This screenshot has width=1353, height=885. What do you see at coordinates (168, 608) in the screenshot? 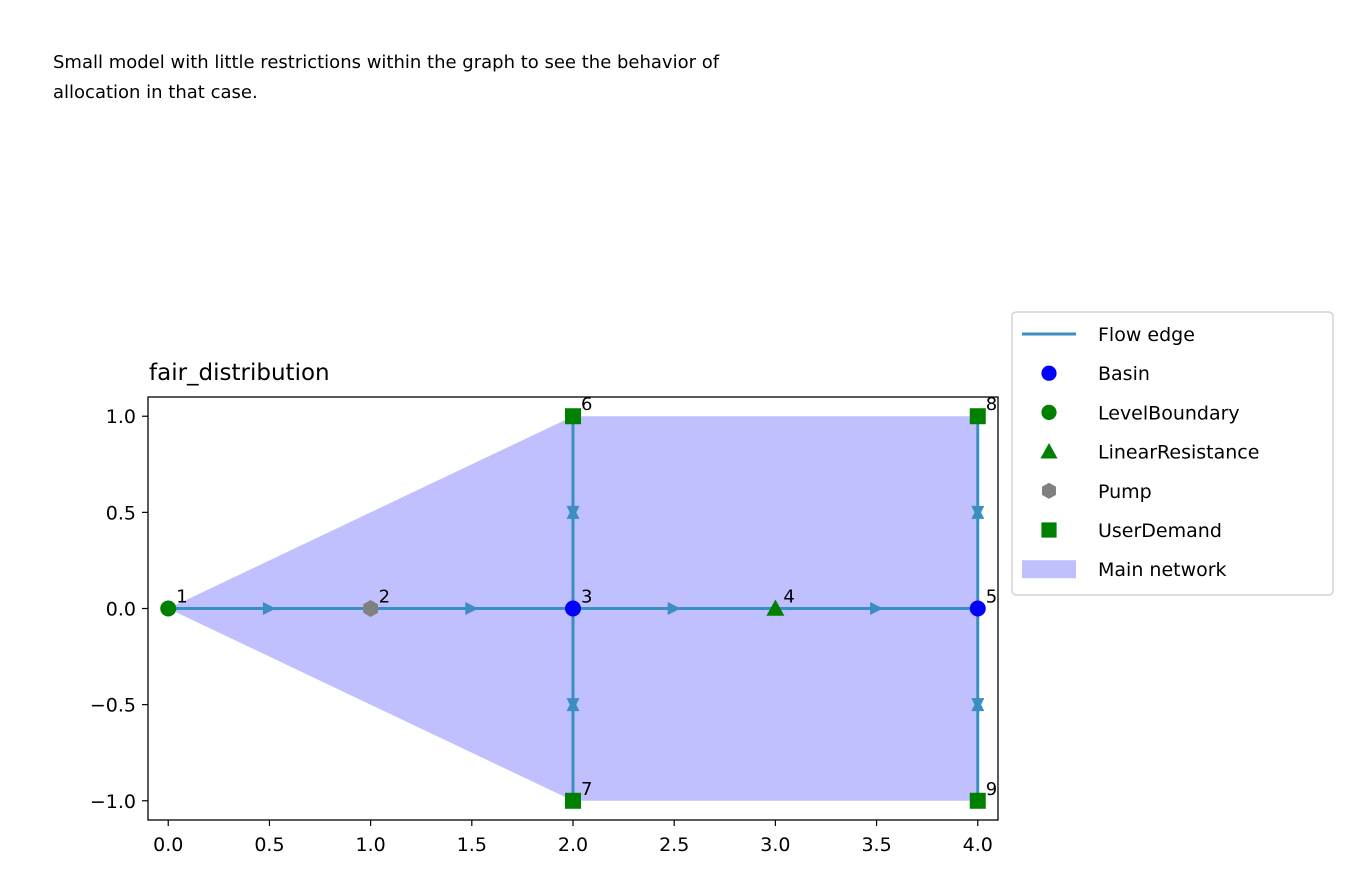
I see `node-1-levelboundary` at bounding box center [168, 608].